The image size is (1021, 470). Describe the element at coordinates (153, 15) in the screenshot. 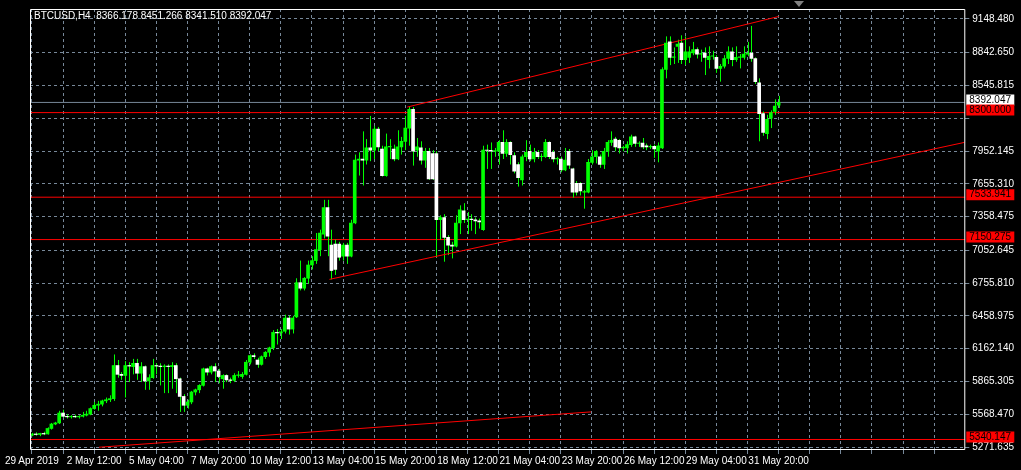

I see `chart-title: BTCUSD,H4 8366.178 8451.266 8341.510 8392.047` at that location.